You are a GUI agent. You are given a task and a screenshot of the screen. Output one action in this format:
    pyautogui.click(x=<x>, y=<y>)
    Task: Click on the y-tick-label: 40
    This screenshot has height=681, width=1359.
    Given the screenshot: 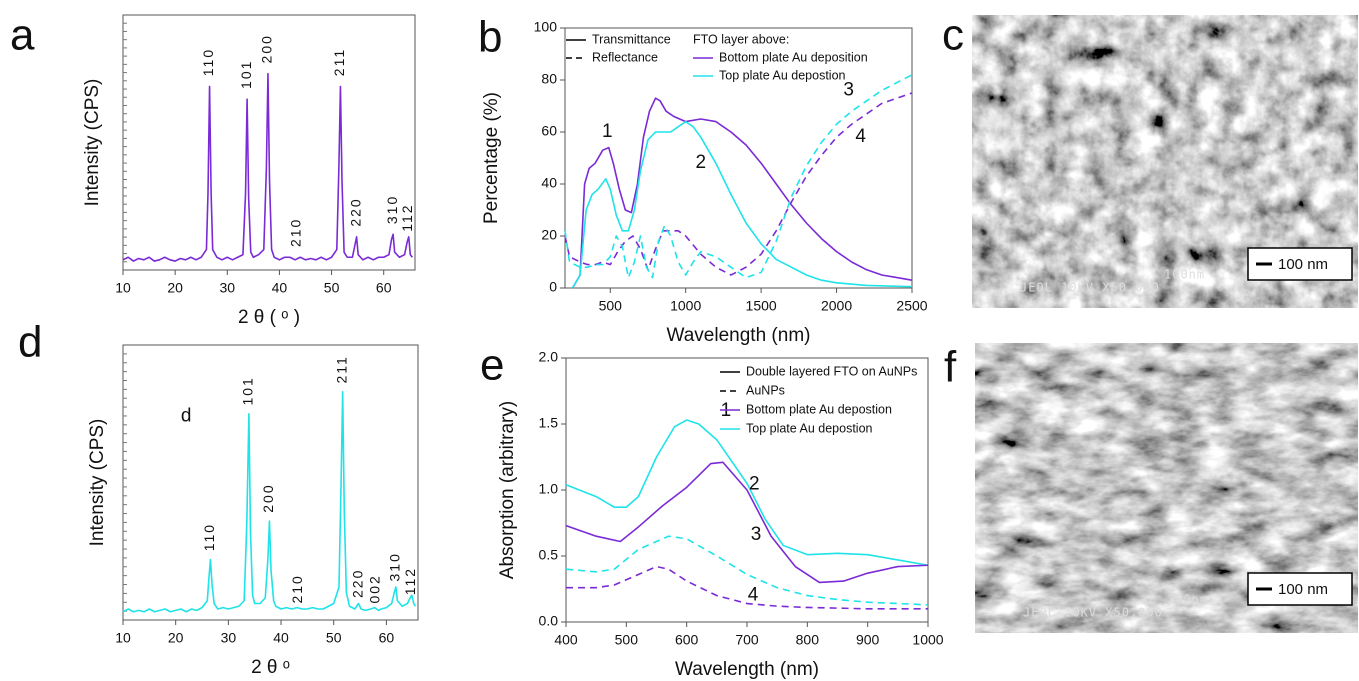 What is the action you would take?
    pyautogui.click(x=549, y=183)
    